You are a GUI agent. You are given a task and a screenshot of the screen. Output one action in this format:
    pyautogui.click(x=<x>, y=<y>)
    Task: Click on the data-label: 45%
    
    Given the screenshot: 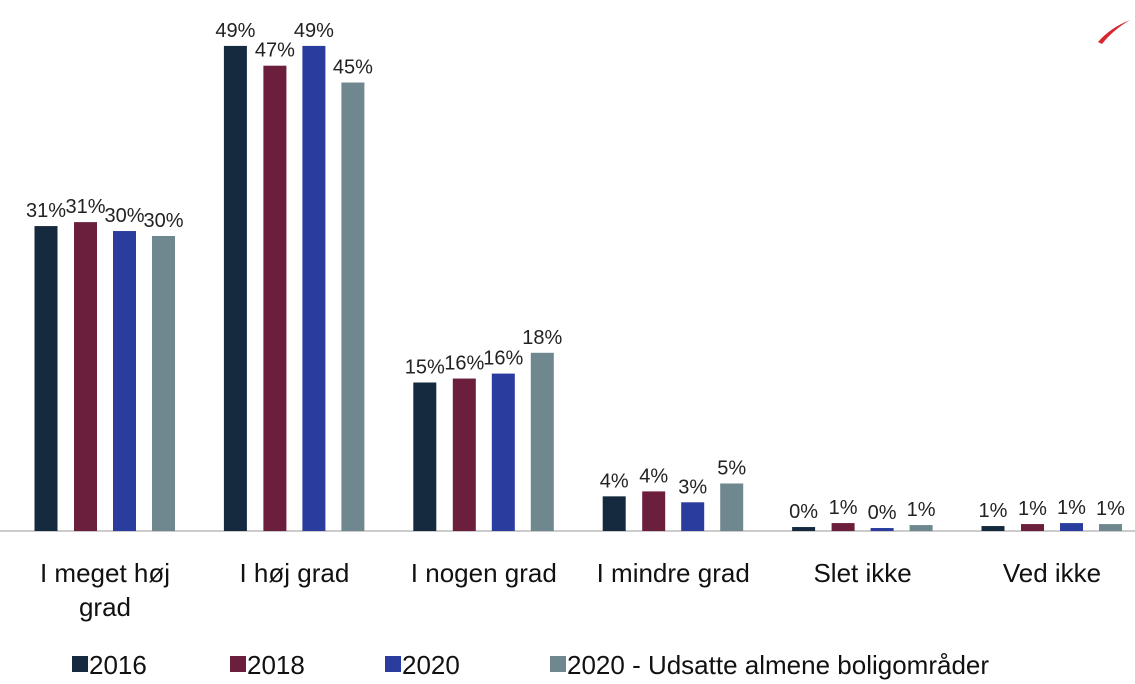 What is the action you would take?
    pyautogui.click(x=353, y=68)
    